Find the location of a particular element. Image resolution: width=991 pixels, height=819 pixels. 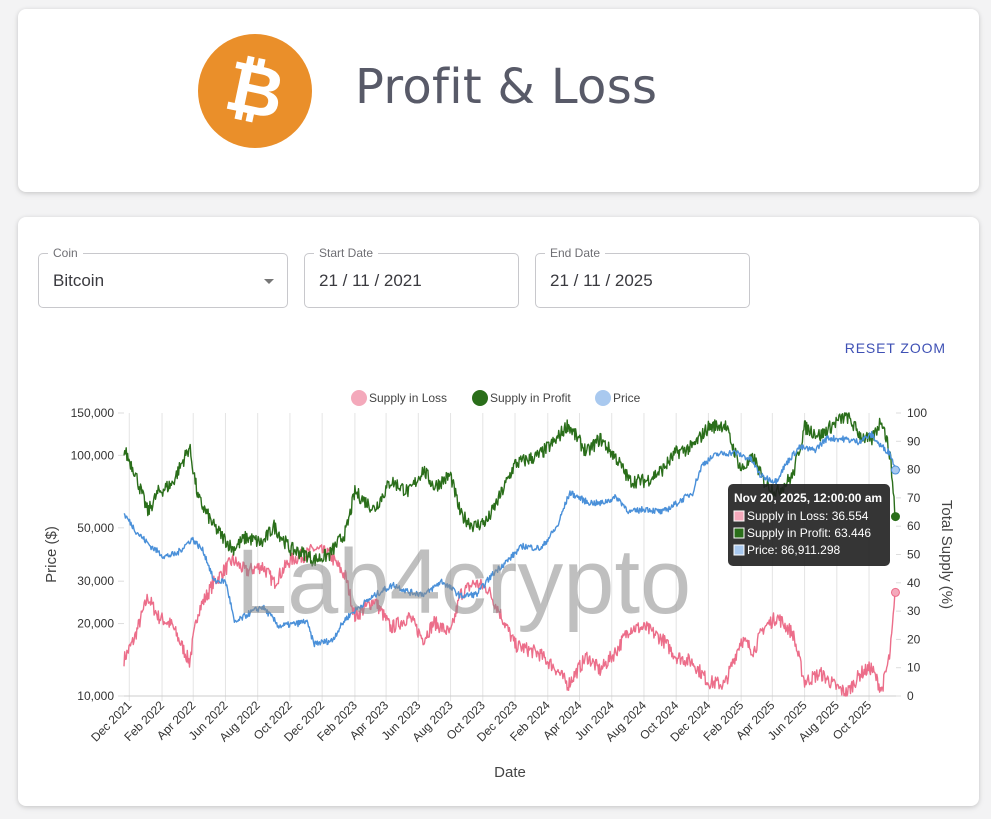

y-right-tick-label: 40 is located at coordinates (914, 583).